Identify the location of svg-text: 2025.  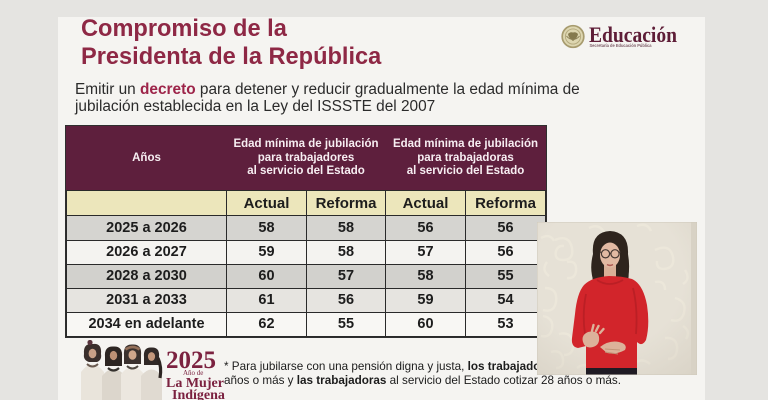
(191, 360).